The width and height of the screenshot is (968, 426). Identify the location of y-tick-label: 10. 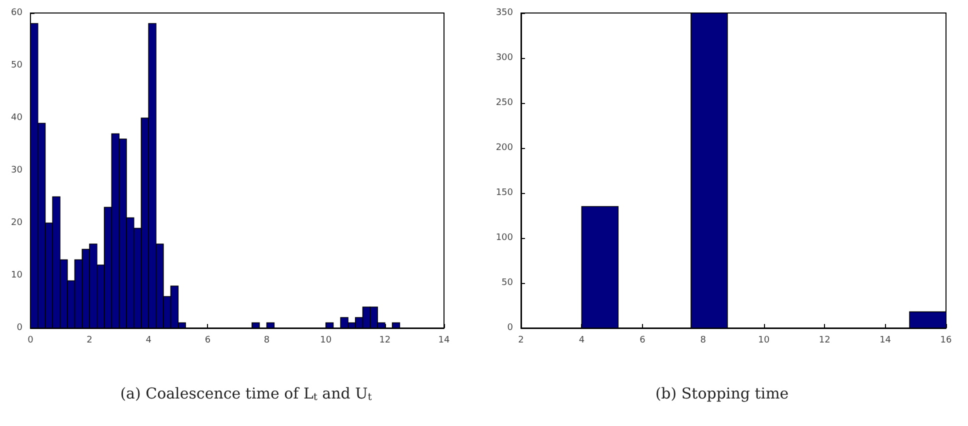
(17, 275).